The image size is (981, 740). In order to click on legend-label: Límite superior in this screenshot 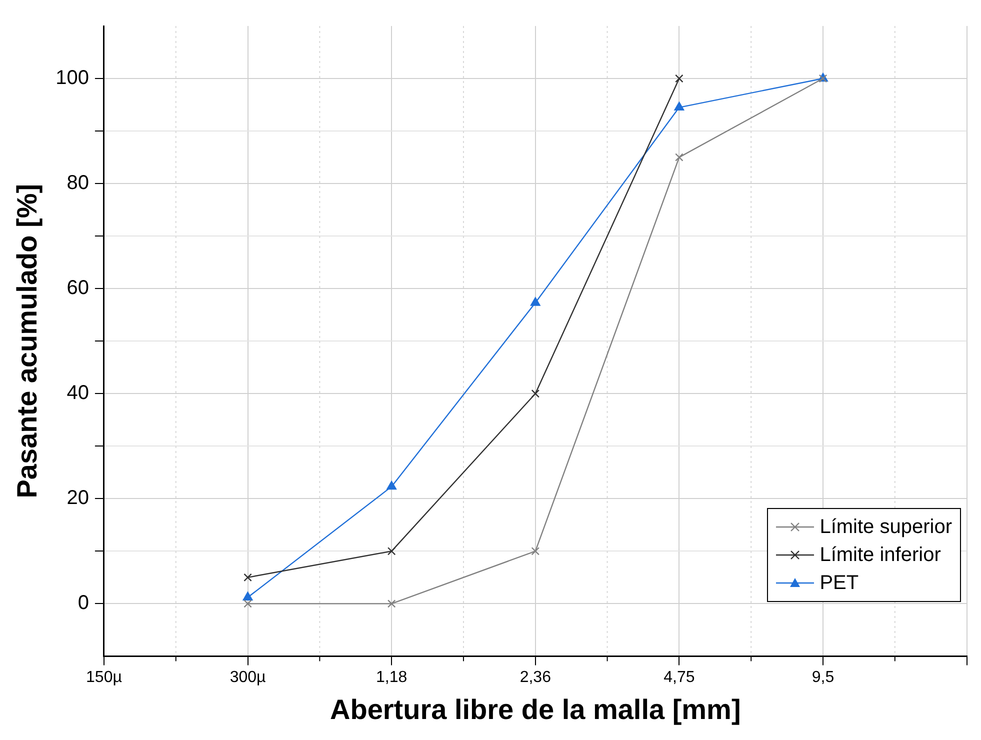, I will do `click(886, 527)`.